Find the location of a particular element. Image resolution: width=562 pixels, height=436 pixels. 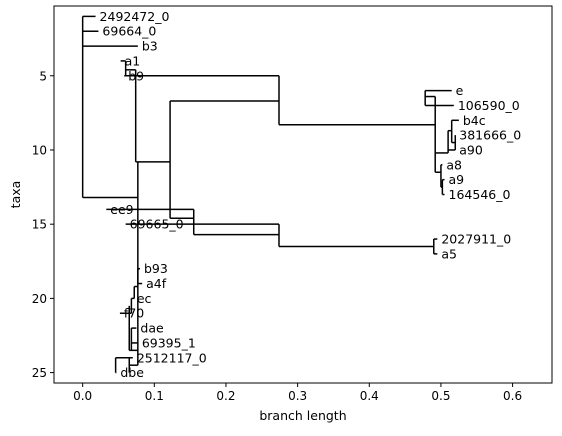

leaf-label: 2512117_0 is located at coordinates (172, 357).